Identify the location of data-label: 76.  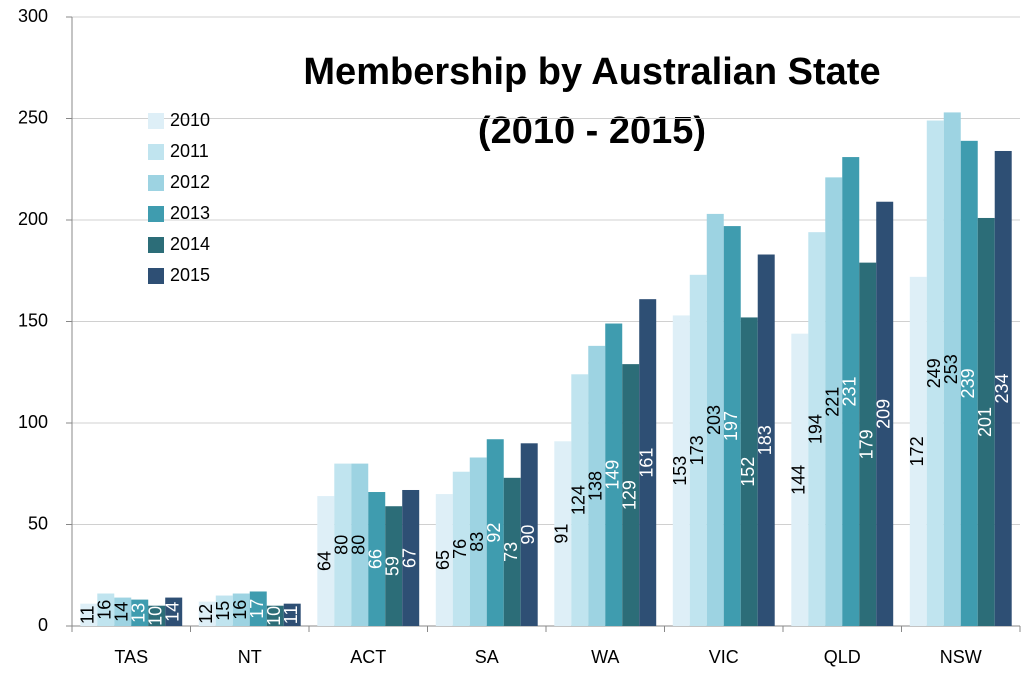
(460, 549).